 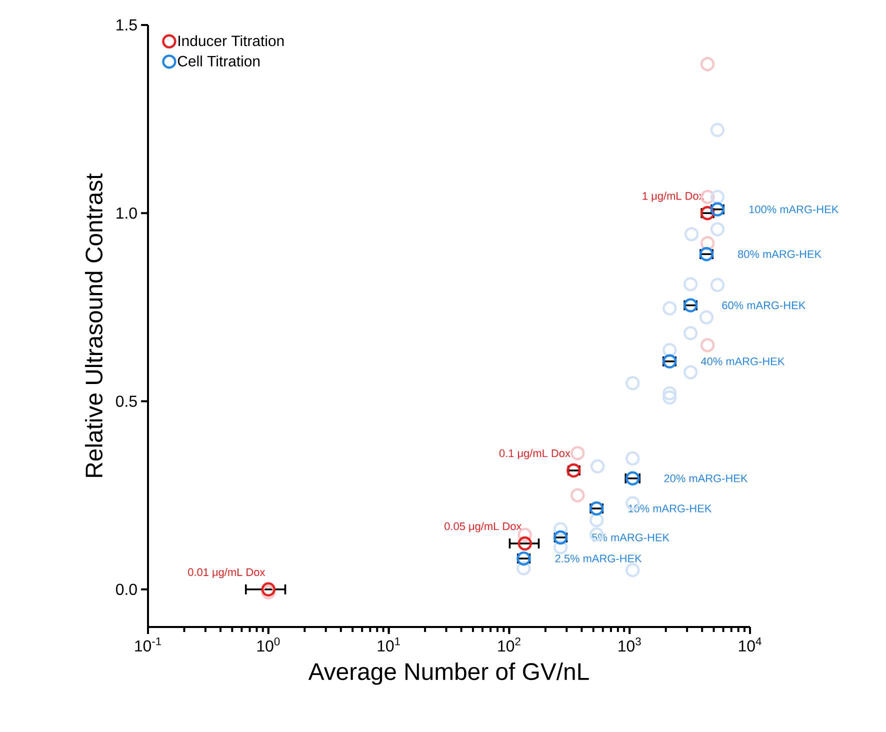 What do you see at coordinates (794, 209) in the screenshot?
I see `annotation: 100% mARG-HEK` at bounding box center [794, 209].